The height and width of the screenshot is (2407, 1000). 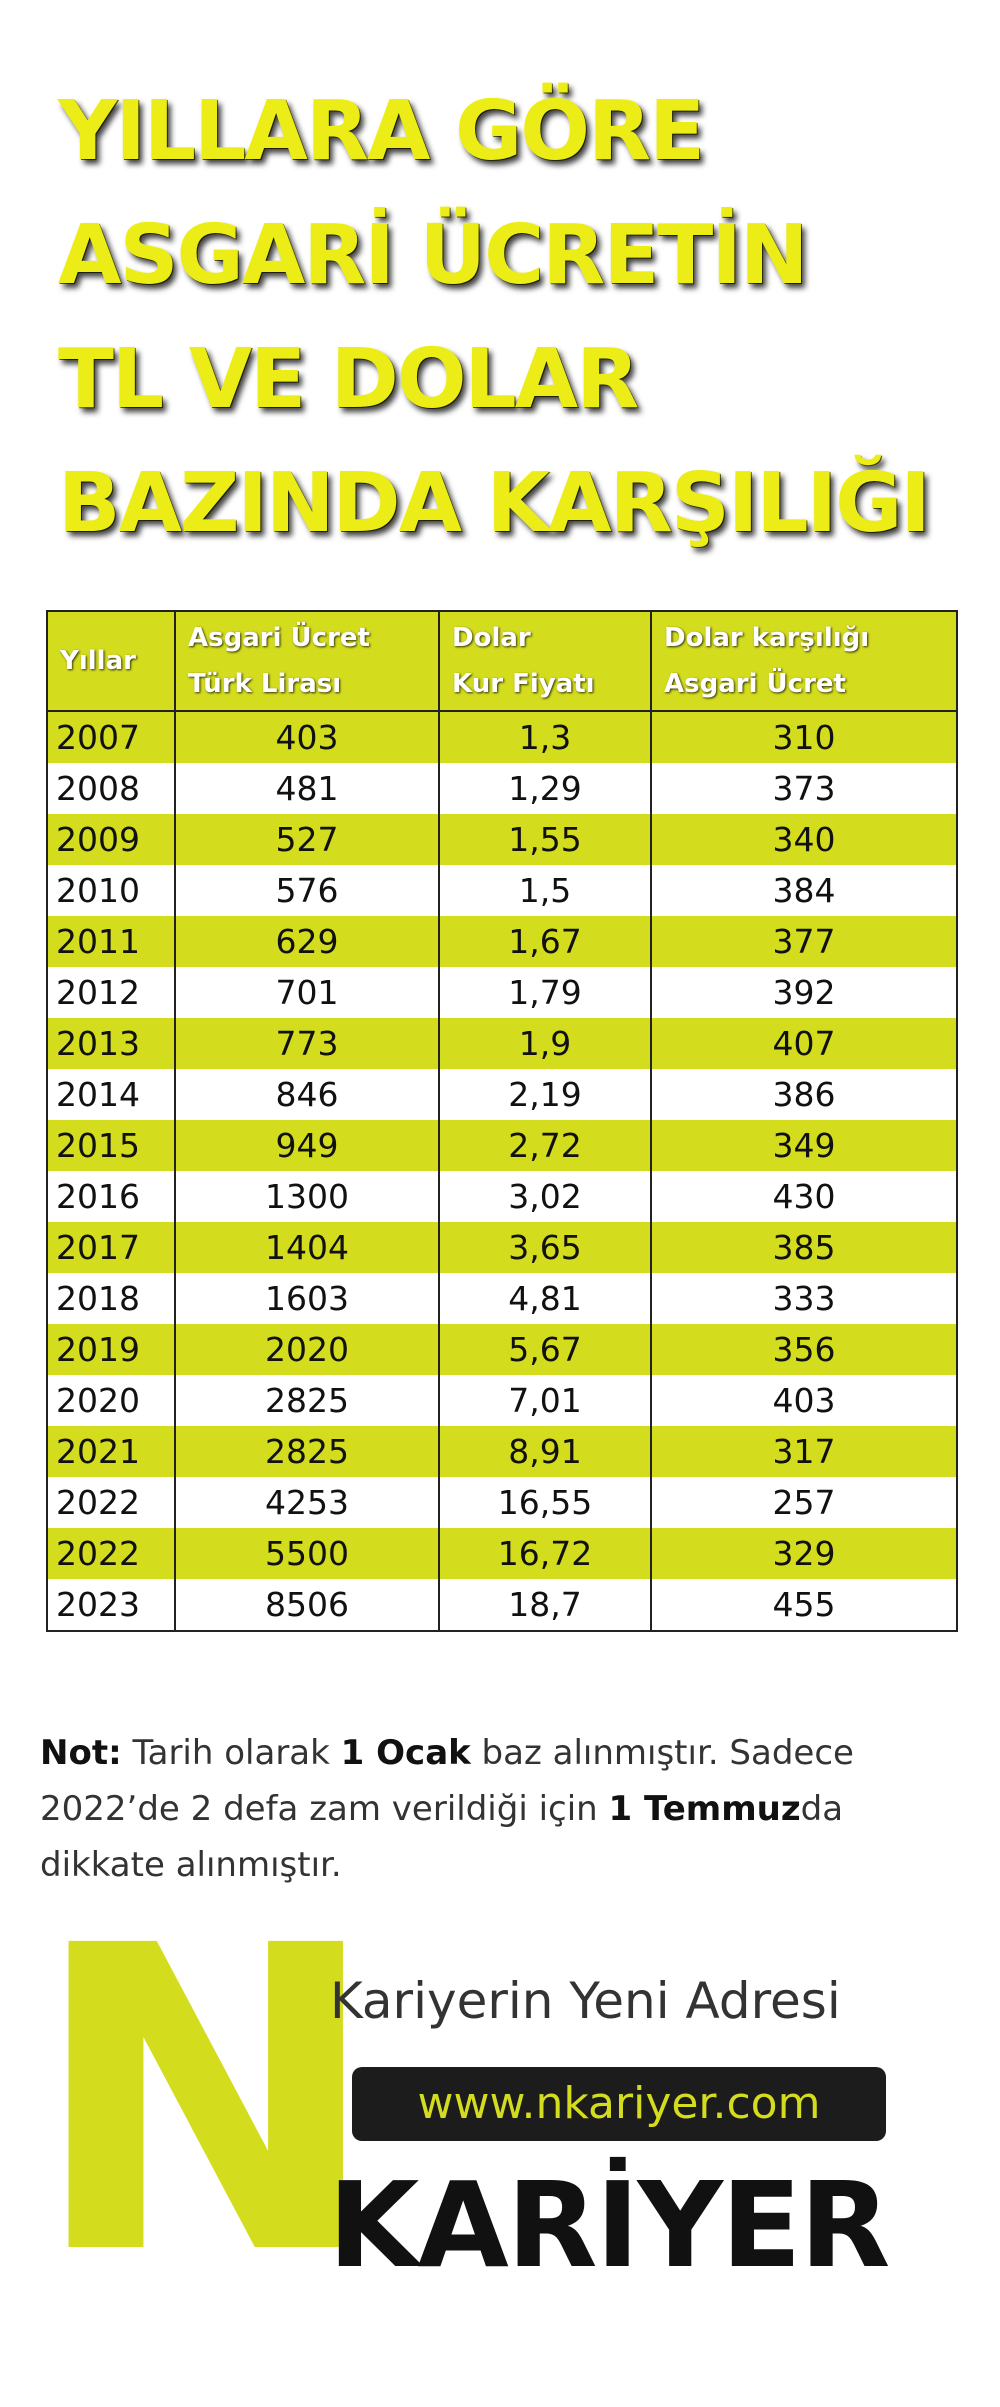 What do you see at coordinates (804, 992) in the screenshot?
I see `cell-wage-usd: 392` at bounding box center [804, 992].